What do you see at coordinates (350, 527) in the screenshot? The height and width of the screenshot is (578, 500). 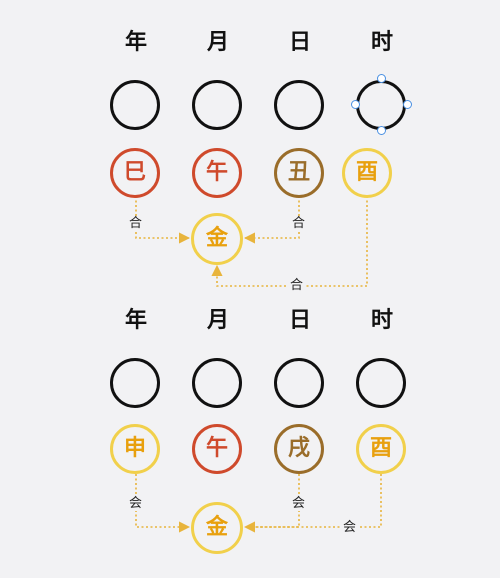 I see `relation-label-bottom-2: 会` at bounding box center [350, 527].